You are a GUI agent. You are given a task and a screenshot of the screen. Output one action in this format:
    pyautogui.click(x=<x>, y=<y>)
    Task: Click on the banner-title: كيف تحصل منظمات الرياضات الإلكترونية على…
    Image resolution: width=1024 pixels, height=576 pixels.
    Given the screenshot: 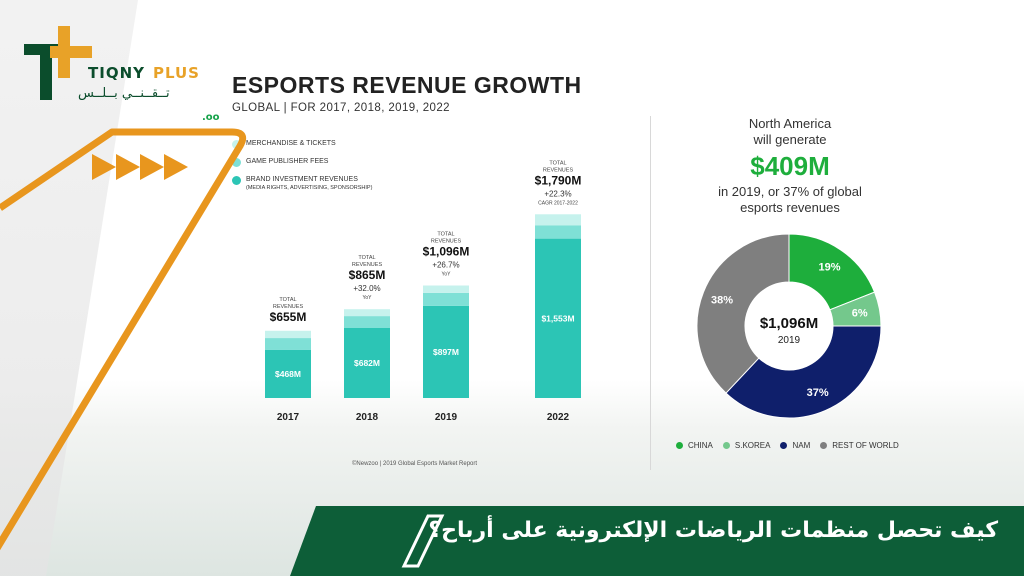 What is the action you would take?
    pyautogui.click(x=713, y=530)
    